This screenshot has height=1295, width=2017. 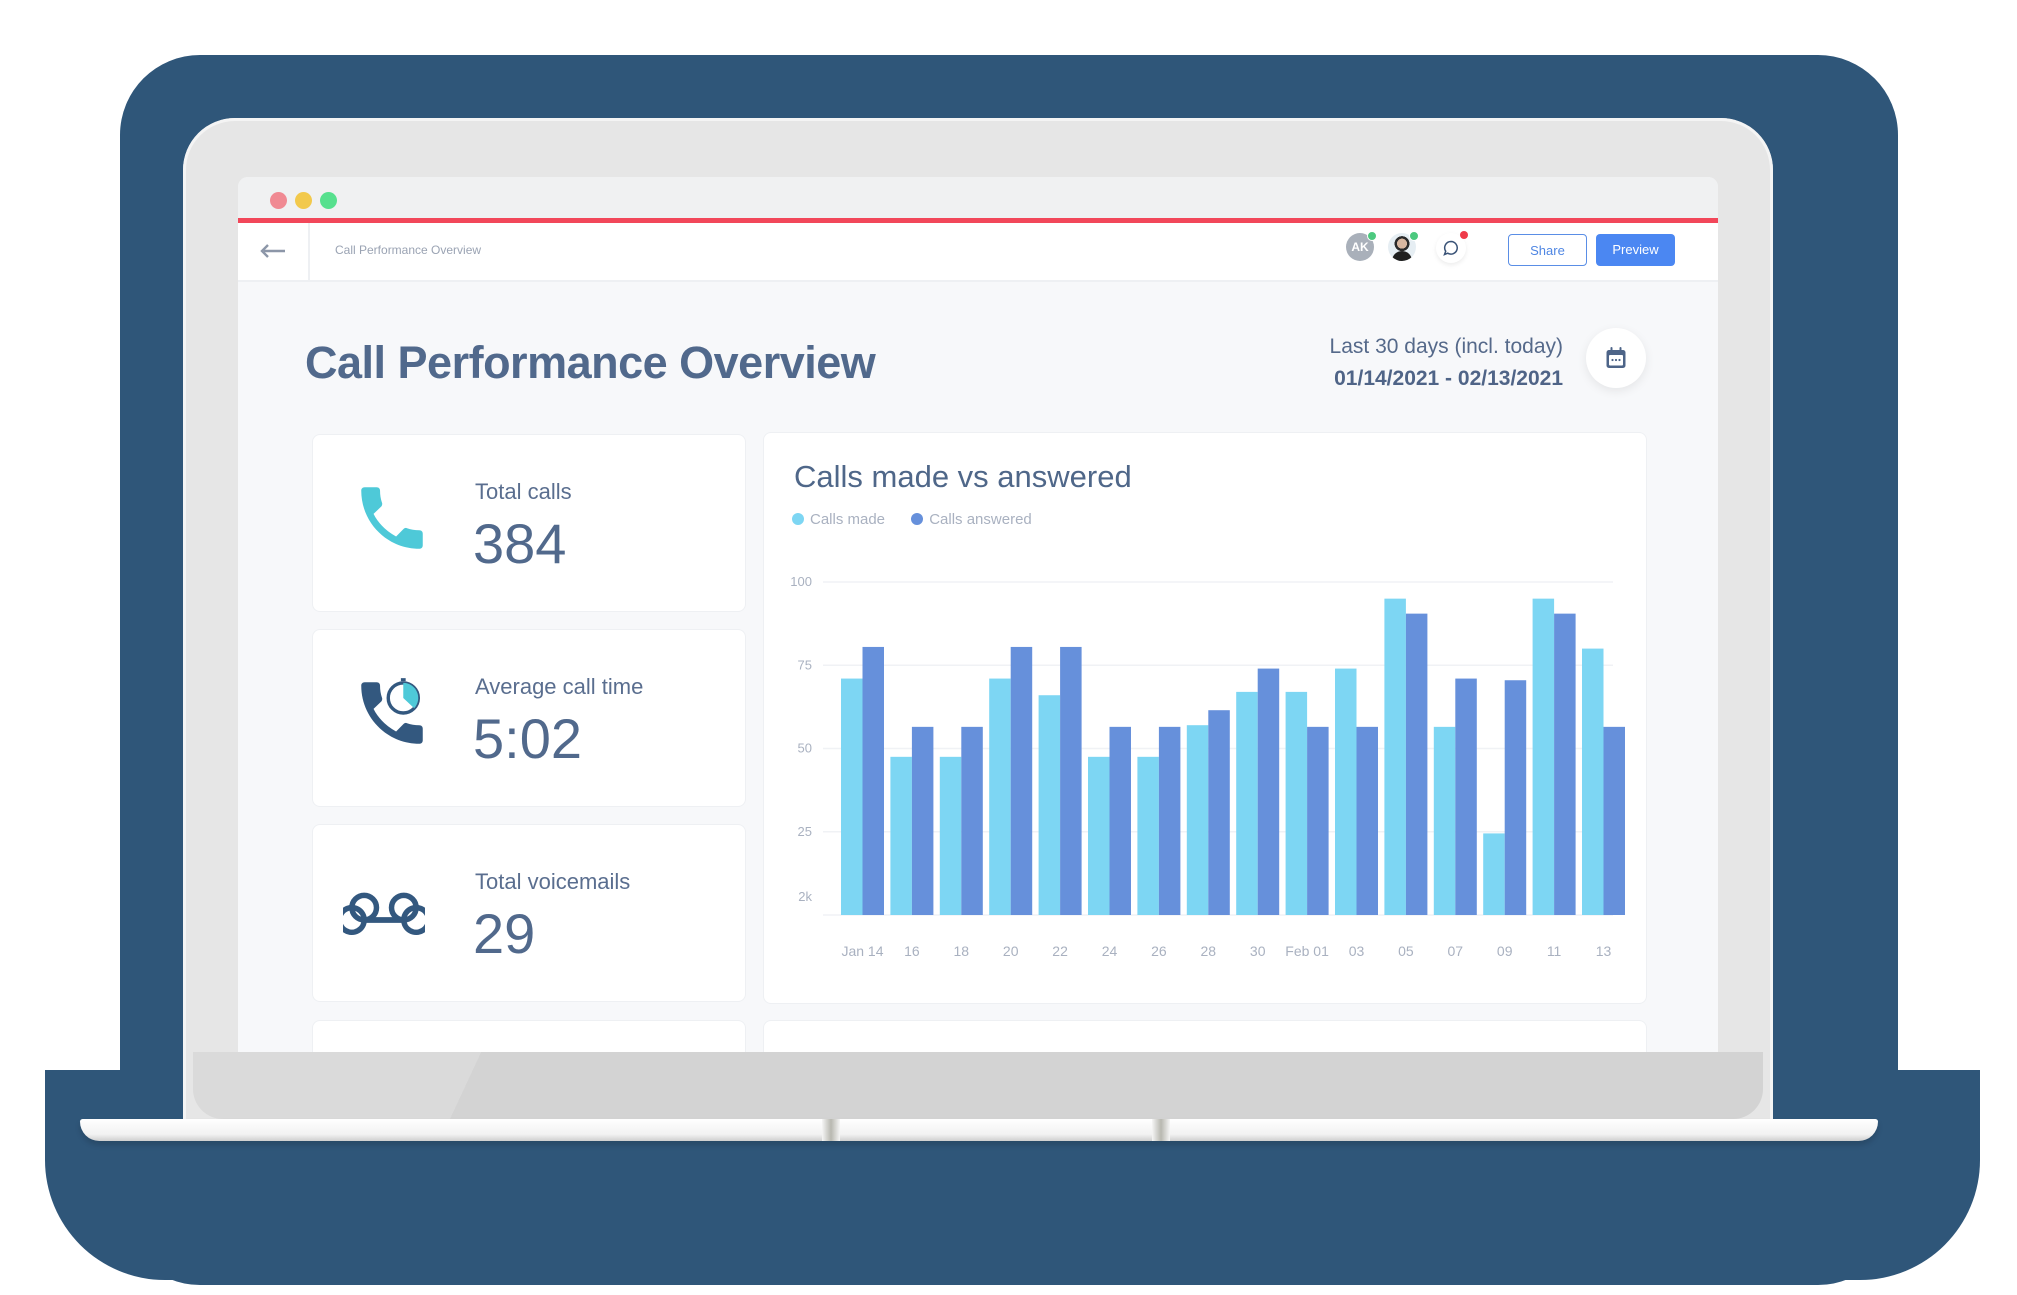 What do you see at coordinates (1448, 378) in the screenshot?
I see `date-range-value: 01/14/2021 - 02/13/2021` at bounding box center [1448, 378].